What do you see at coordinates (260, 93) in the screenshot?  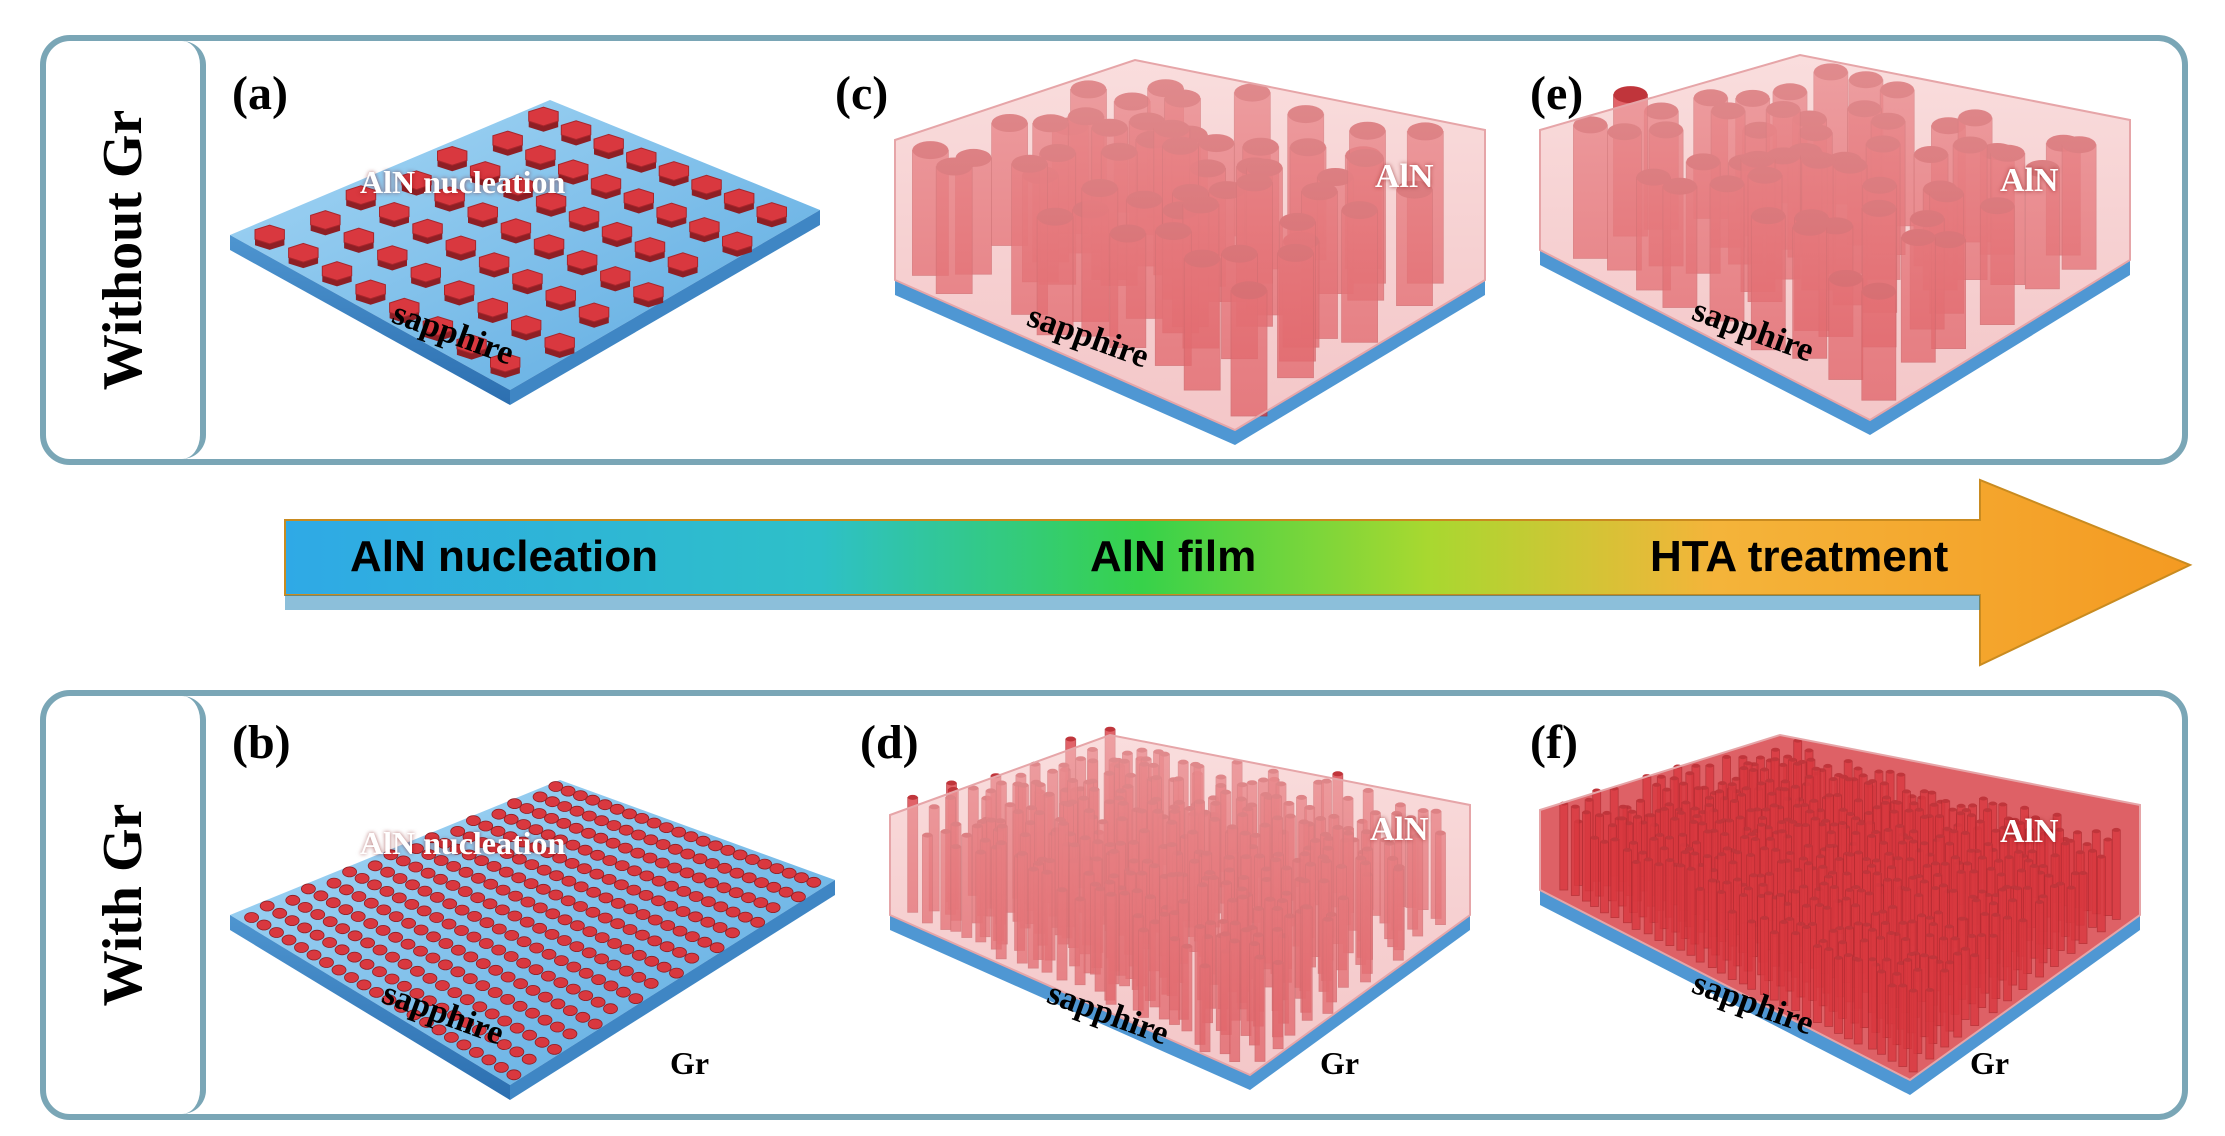 I see `panel-label-a: (a)` at bounding box center [260, 93].